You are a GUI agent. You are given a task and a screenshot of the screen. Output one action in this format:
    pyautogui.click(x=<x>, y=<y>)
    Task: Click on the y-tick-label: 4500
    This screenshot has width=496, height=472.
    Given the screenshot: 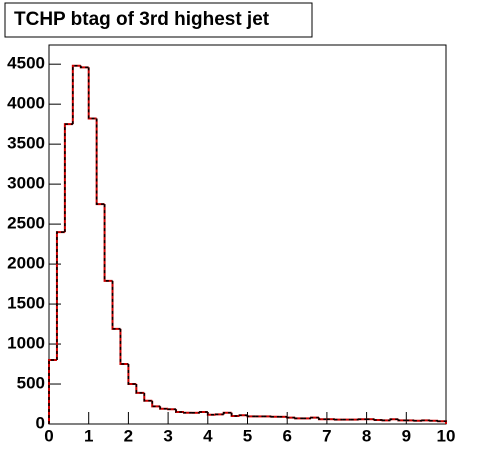 What is the action you would take?
    pyautogui.click(x=26, y=63)
    